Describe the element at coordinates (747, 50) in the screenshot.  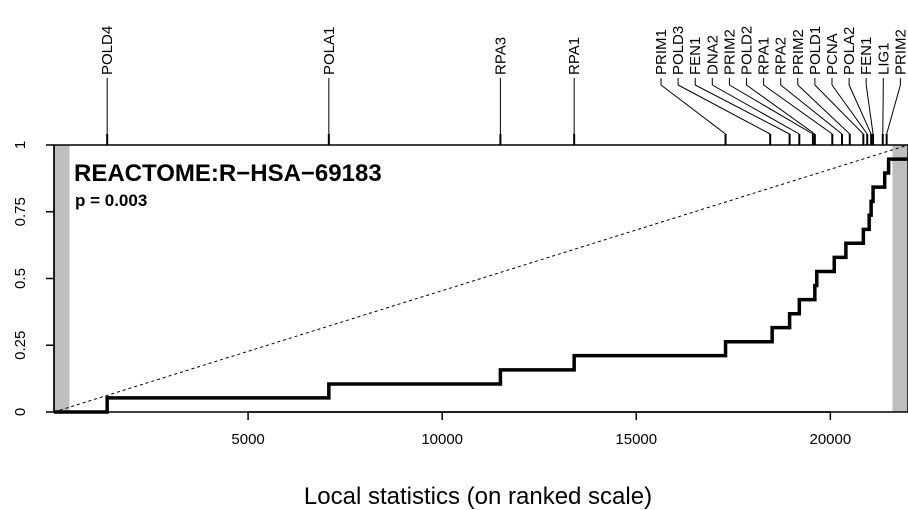
I see `gene-label: POLD2` at that location.